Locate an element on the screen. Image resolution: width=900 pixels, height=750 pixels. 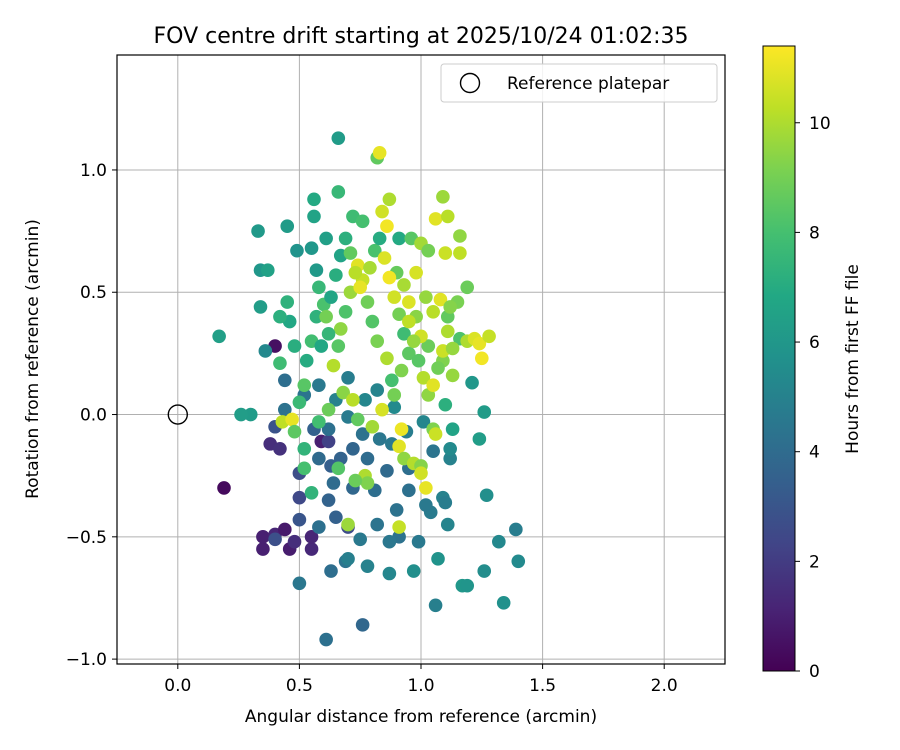
y-axis-ticks: −1.0 −0.5 0.0 0.5 1.0 is located at coordinates (91, 415).